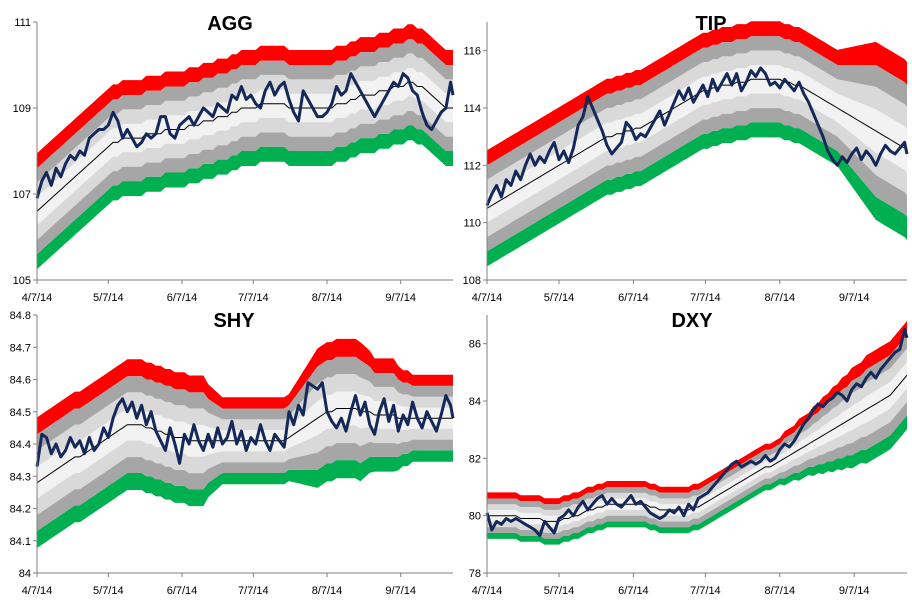  I want to click on agg-y-tick-label: 109, so click(22, 109).